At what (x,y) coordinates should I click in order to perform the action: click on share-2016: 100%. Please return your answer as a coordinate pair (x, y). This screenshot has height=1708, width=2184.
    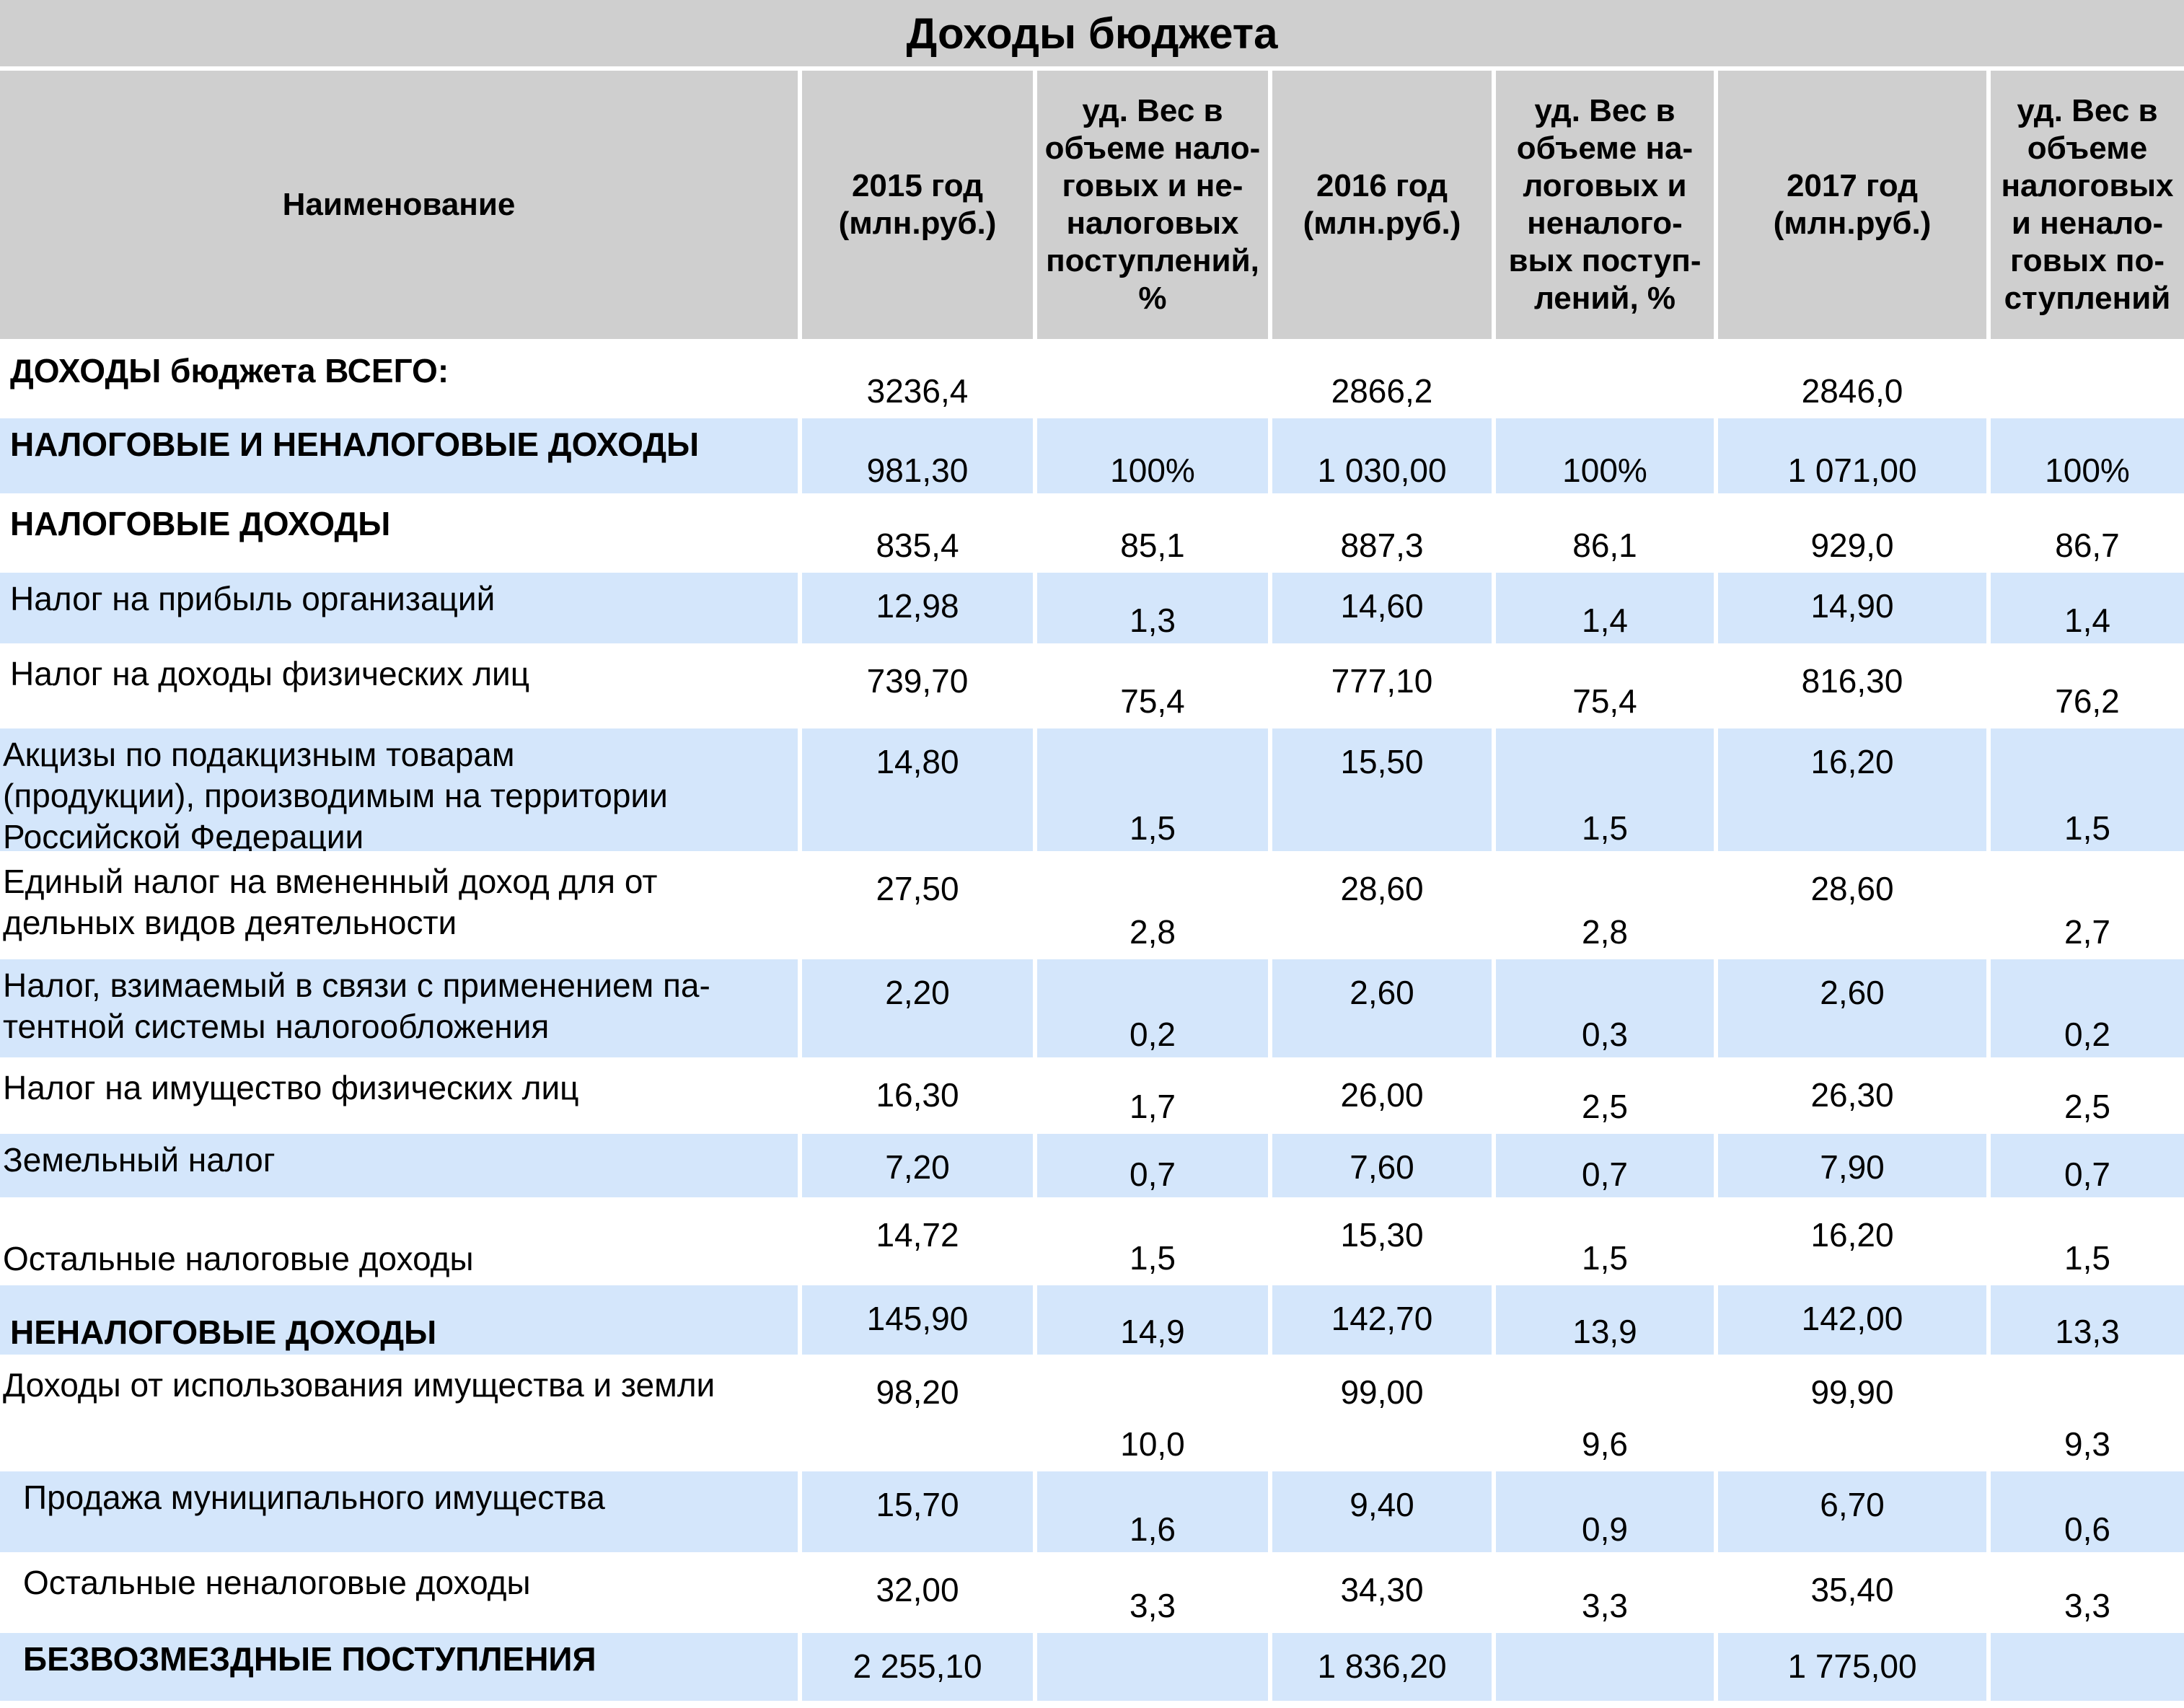
    Looking at the image, I should click on (1605, 470).